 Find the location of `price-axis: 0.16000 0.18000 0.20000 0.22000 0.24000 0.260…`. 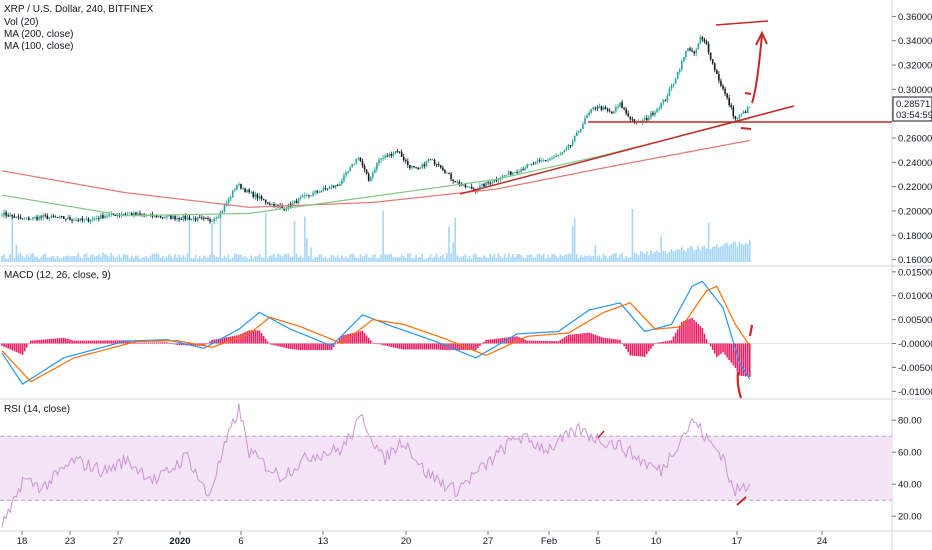

price-axis: 0.16000 0.18000 0.20000 0.22000 0.24000 0.260… is located at coordinates (912, 267).